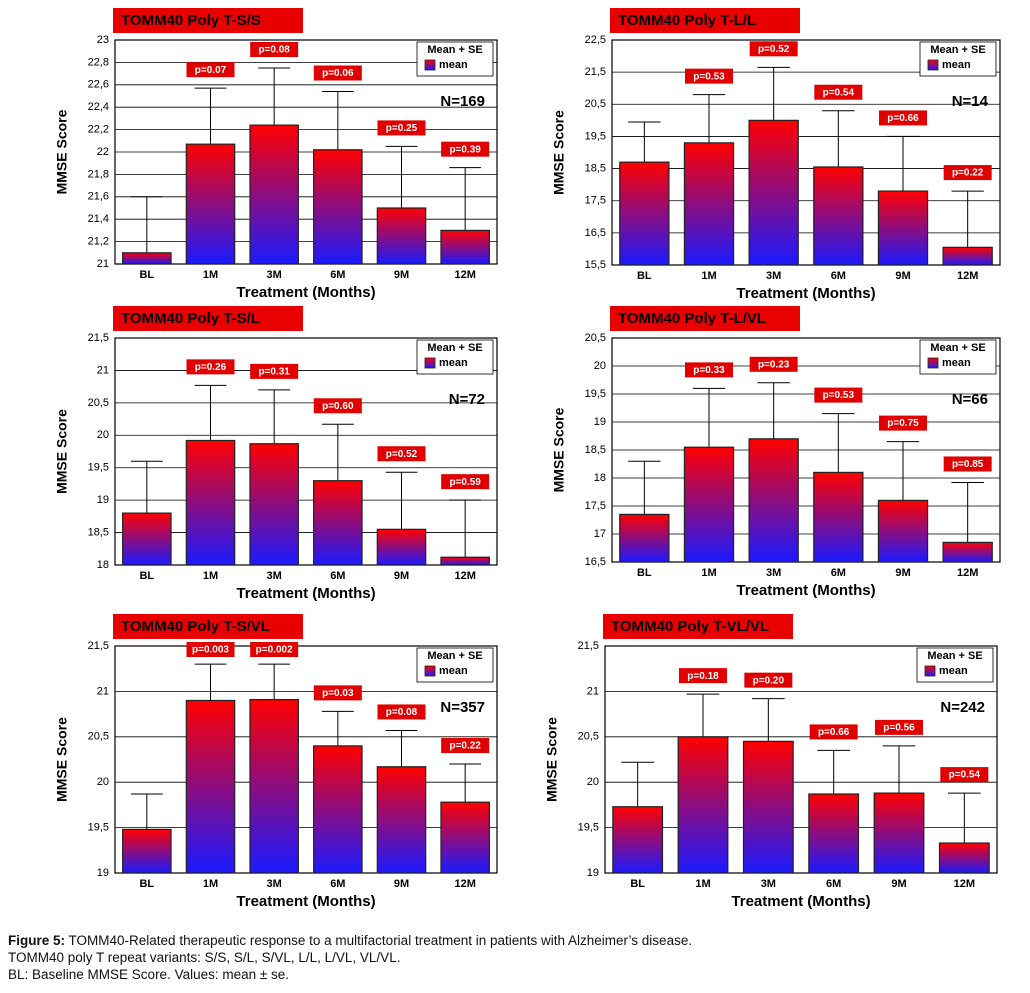  I want to click on legend-title: Mean + SE, so click(957, 50).